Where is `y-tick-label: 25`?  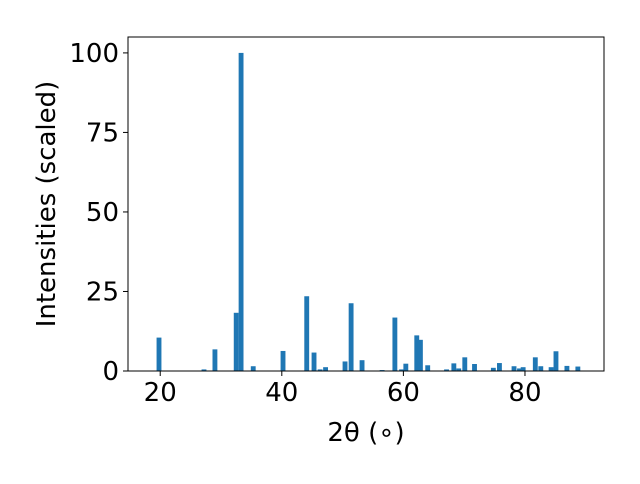 y-tick-label: 25 is located at coordinates (102, 292).